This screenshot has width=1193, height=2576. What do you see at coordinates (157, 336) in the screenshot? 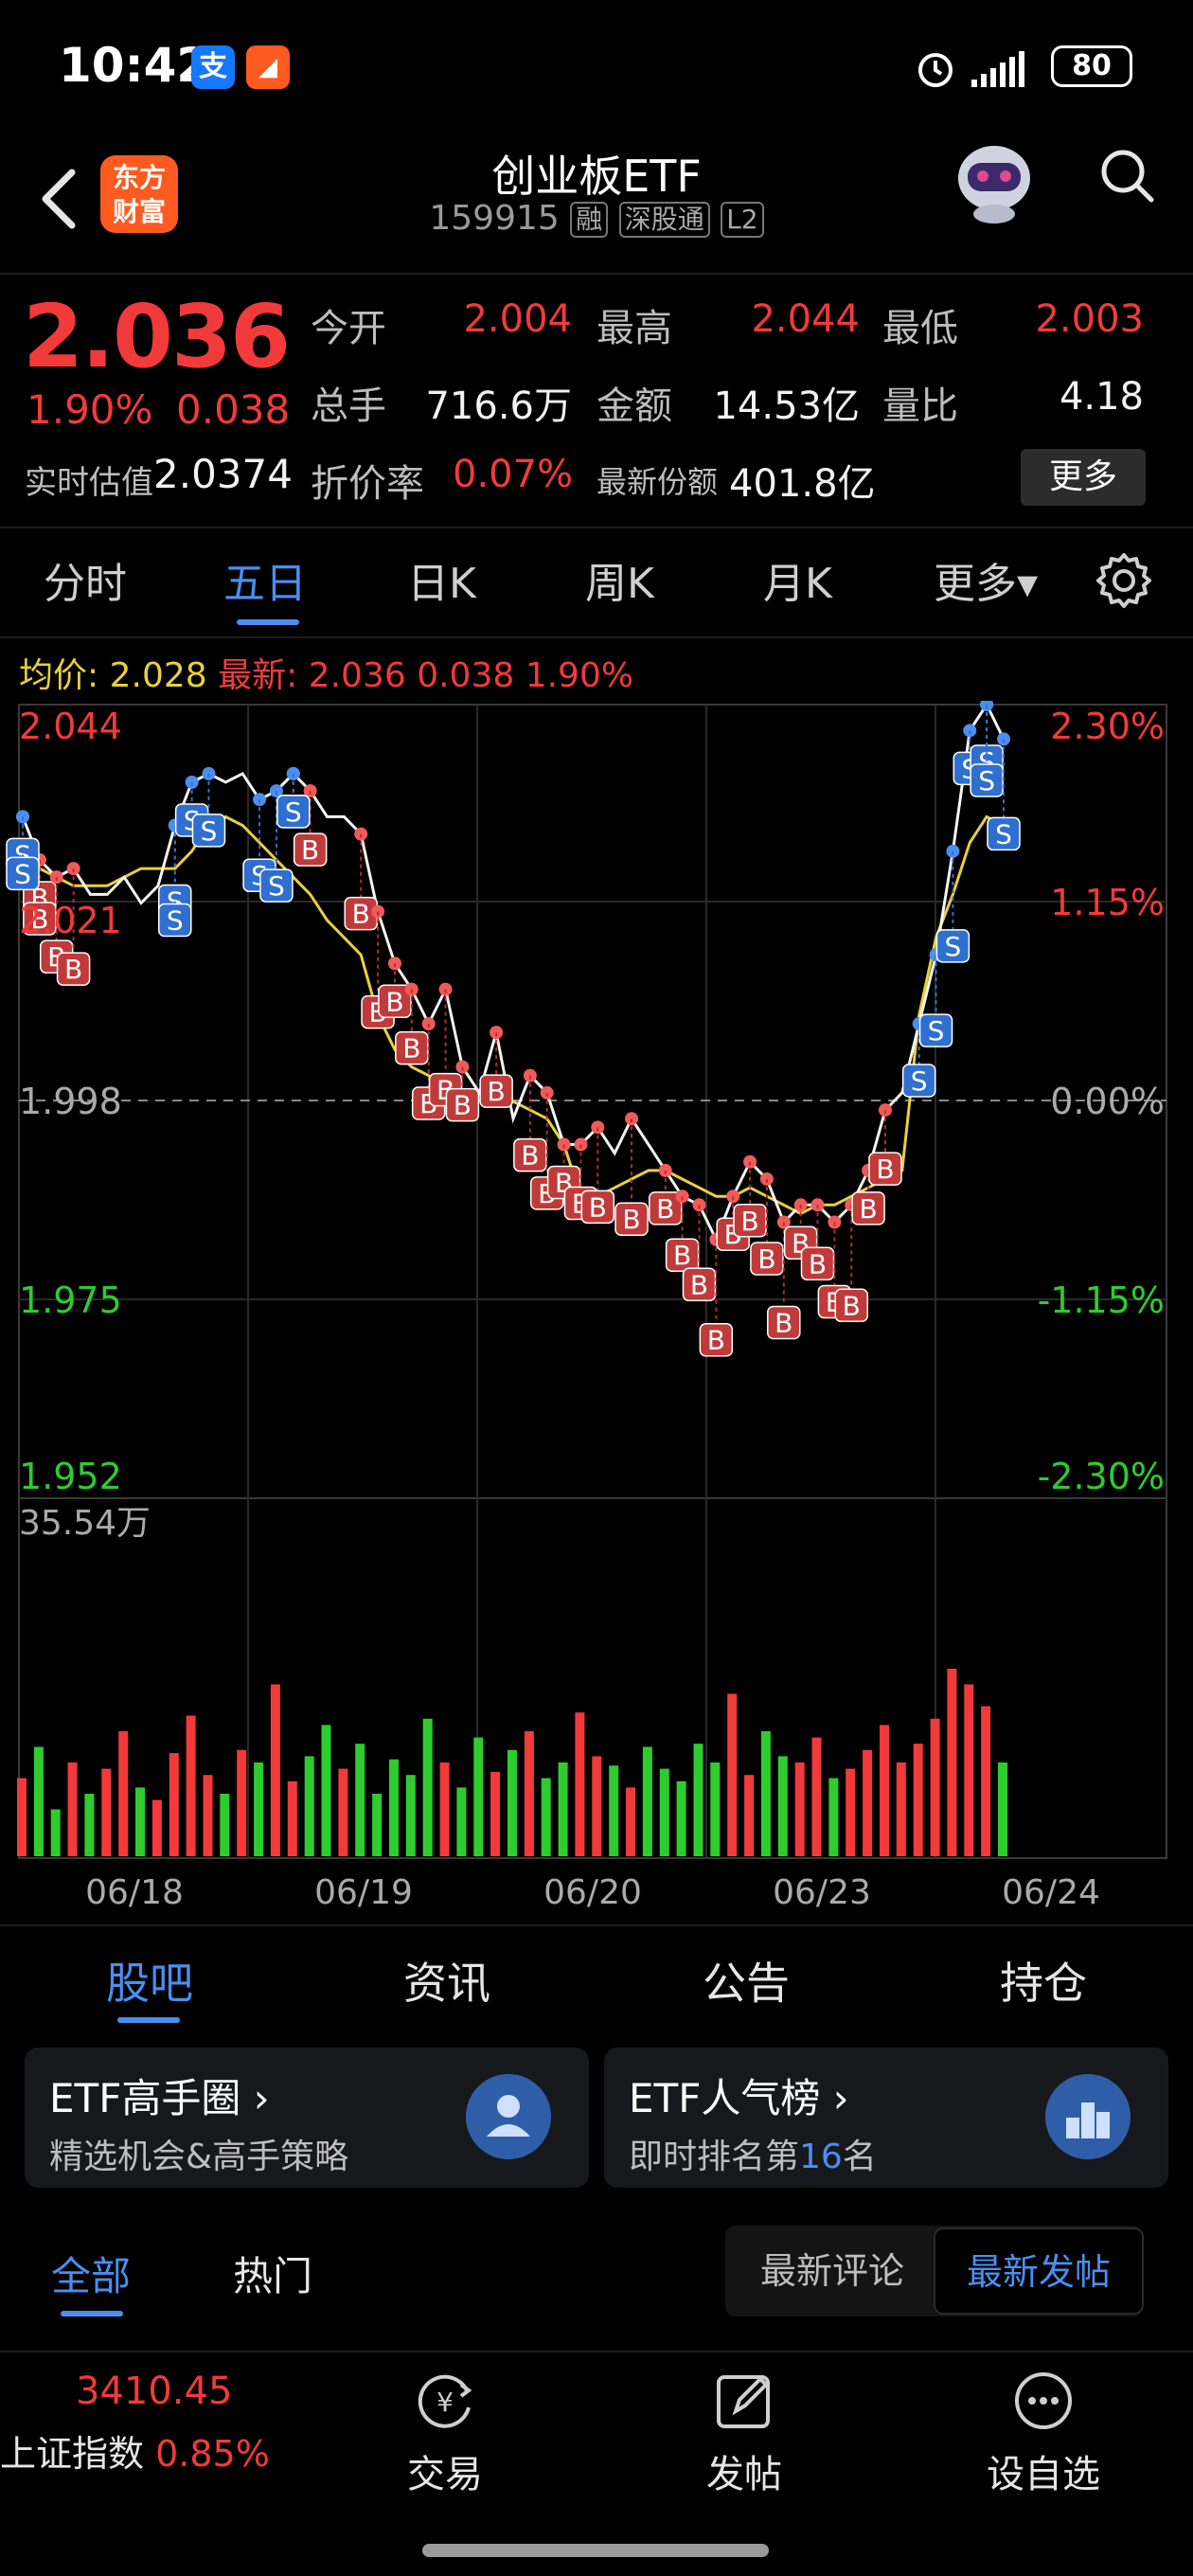
I see `last-price: 2.036` at bounding box center [157, 336].